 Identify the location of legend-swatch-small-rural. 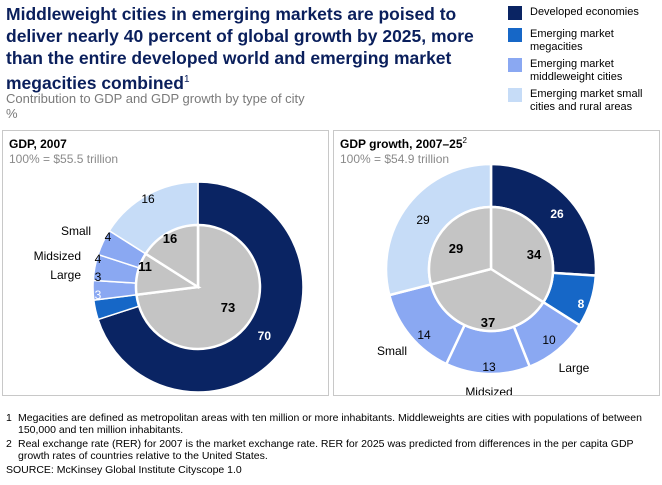
(515, 95).